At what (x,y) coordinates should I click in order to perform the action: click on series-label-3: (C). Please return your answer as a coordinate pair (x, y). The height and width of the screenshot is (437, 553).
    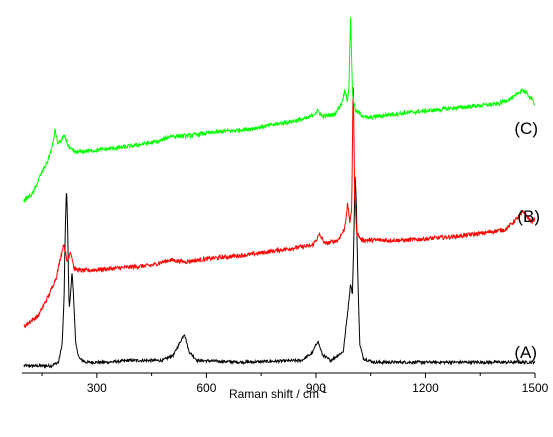
    Looking at the image, I should click on (526, 128).